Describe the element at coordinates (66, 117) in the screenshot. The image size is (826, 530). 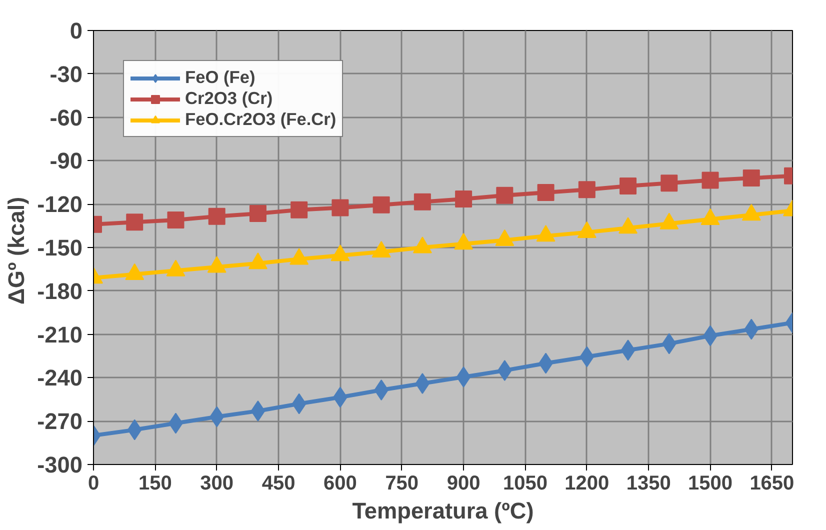
I see `y-tick-label: -60` at that location.